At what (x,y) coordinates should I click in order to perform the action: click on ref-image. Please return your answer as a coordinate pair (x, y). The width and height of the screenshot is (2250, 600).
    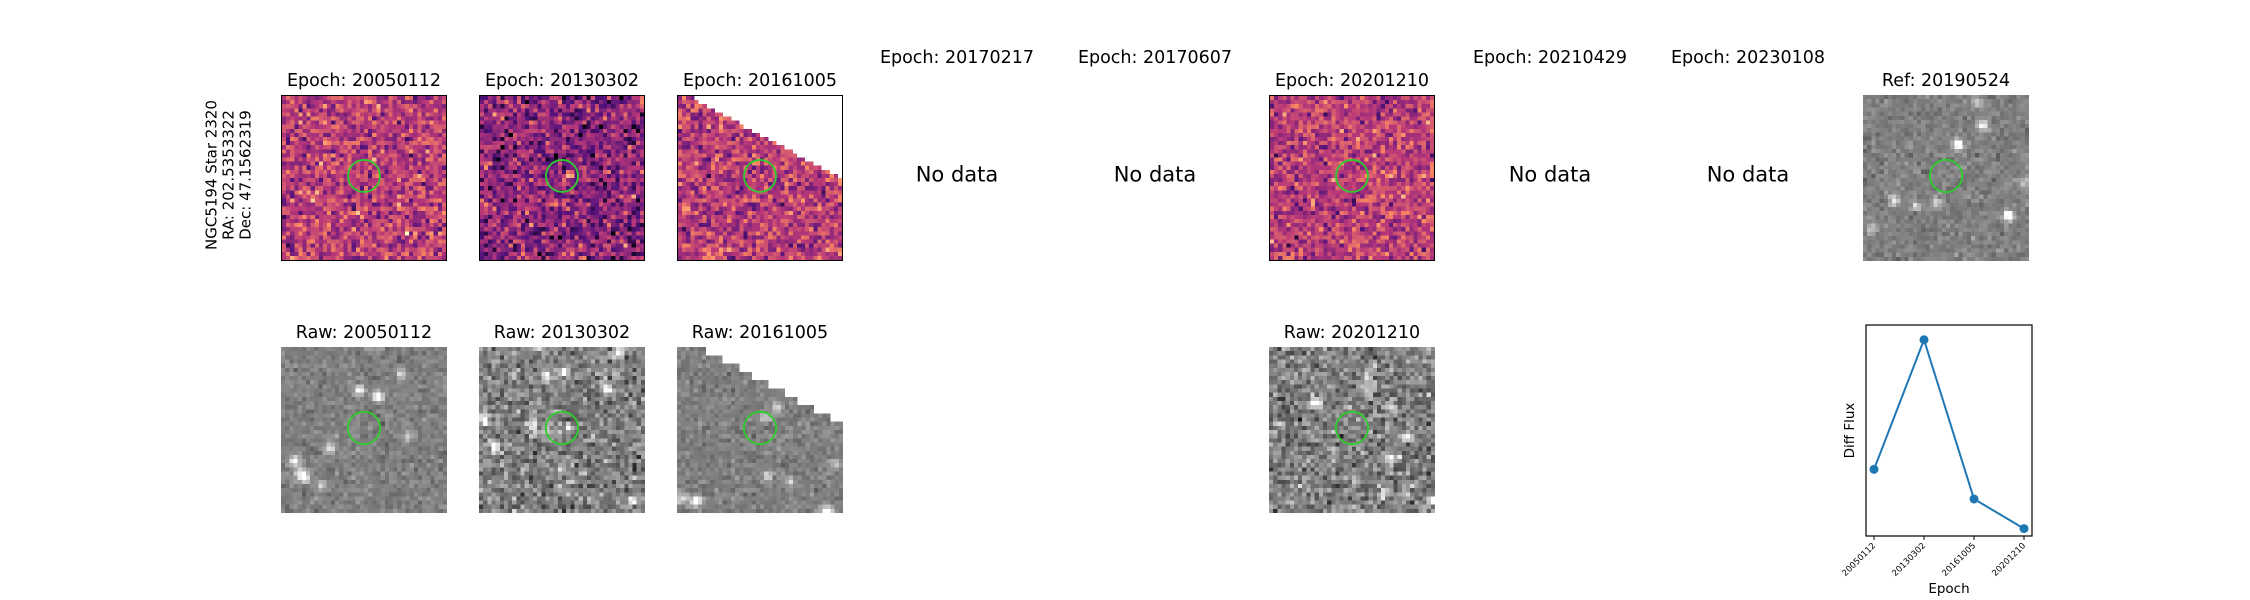
    Looking at the image, I should click on (1946, 178).